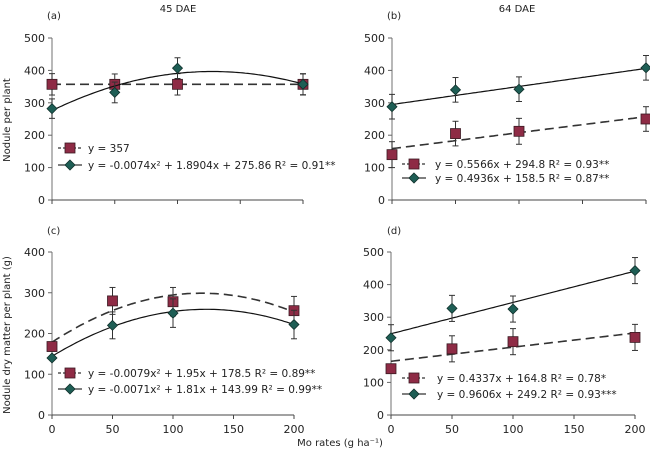 The width and height of the screenshot is (650, 463). I want to click on legend-entry: y = 357, so click(109, 149).